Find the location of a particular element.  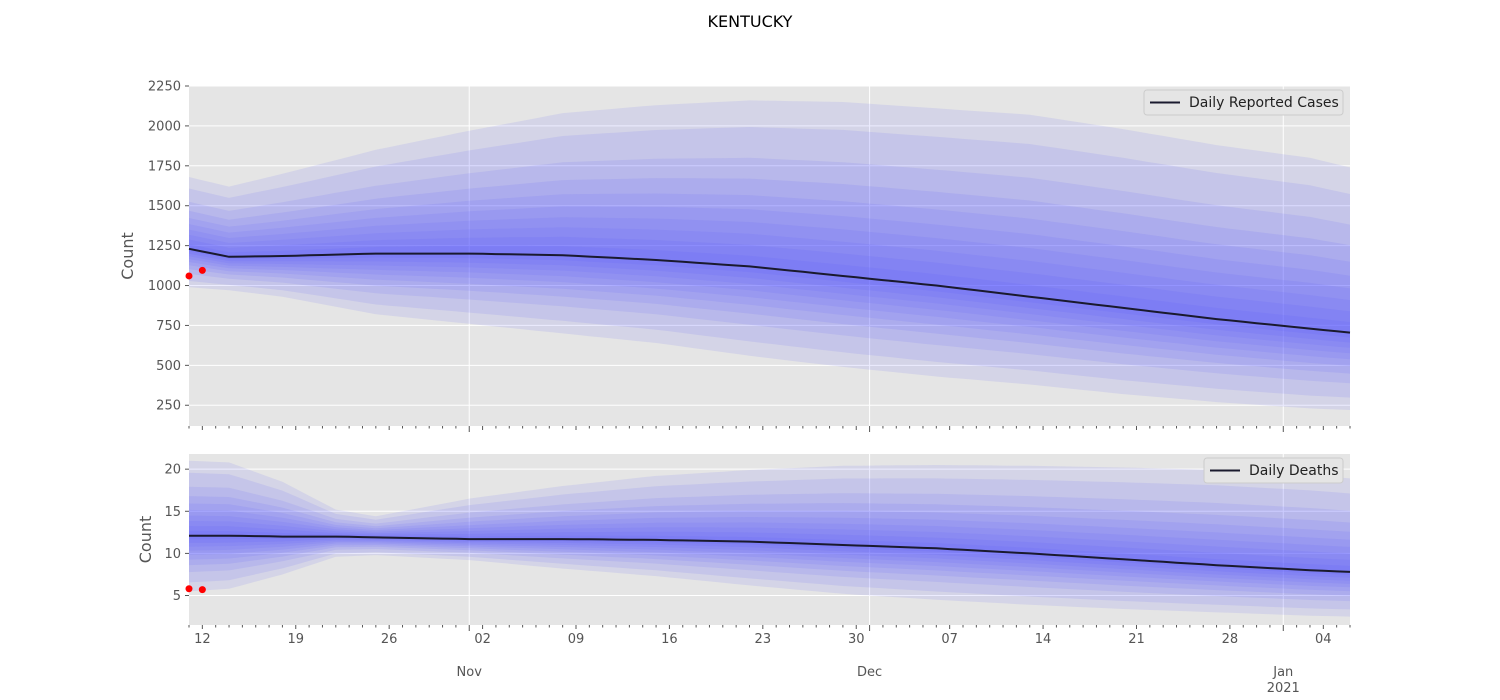

y-tick-label: 250 is located at coordinates (168, 406).